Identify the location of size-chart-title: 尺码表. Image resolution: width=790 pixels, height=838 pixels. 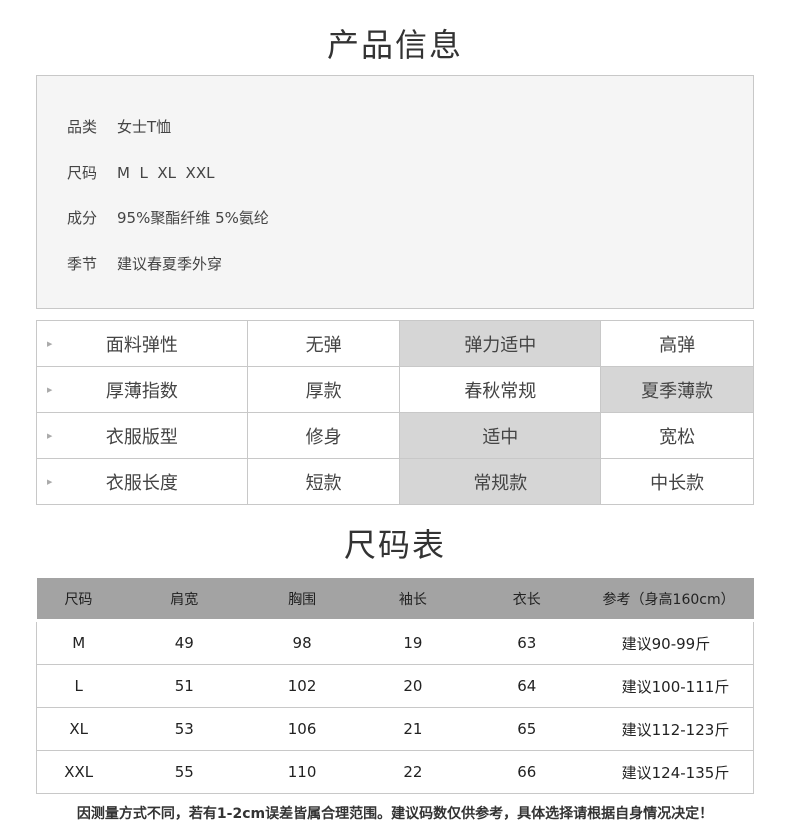
(394, 545).